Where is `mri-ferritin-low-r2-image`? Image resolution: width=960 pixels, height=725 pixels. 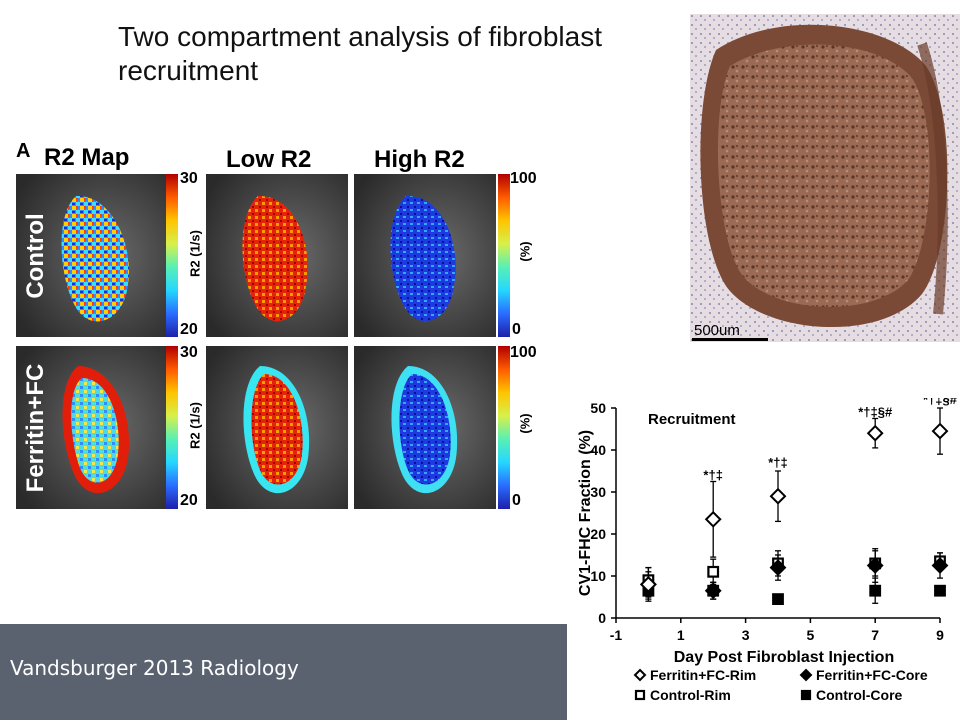
mri-ferritin-low-r2-image is located at coordinates (277, 427).